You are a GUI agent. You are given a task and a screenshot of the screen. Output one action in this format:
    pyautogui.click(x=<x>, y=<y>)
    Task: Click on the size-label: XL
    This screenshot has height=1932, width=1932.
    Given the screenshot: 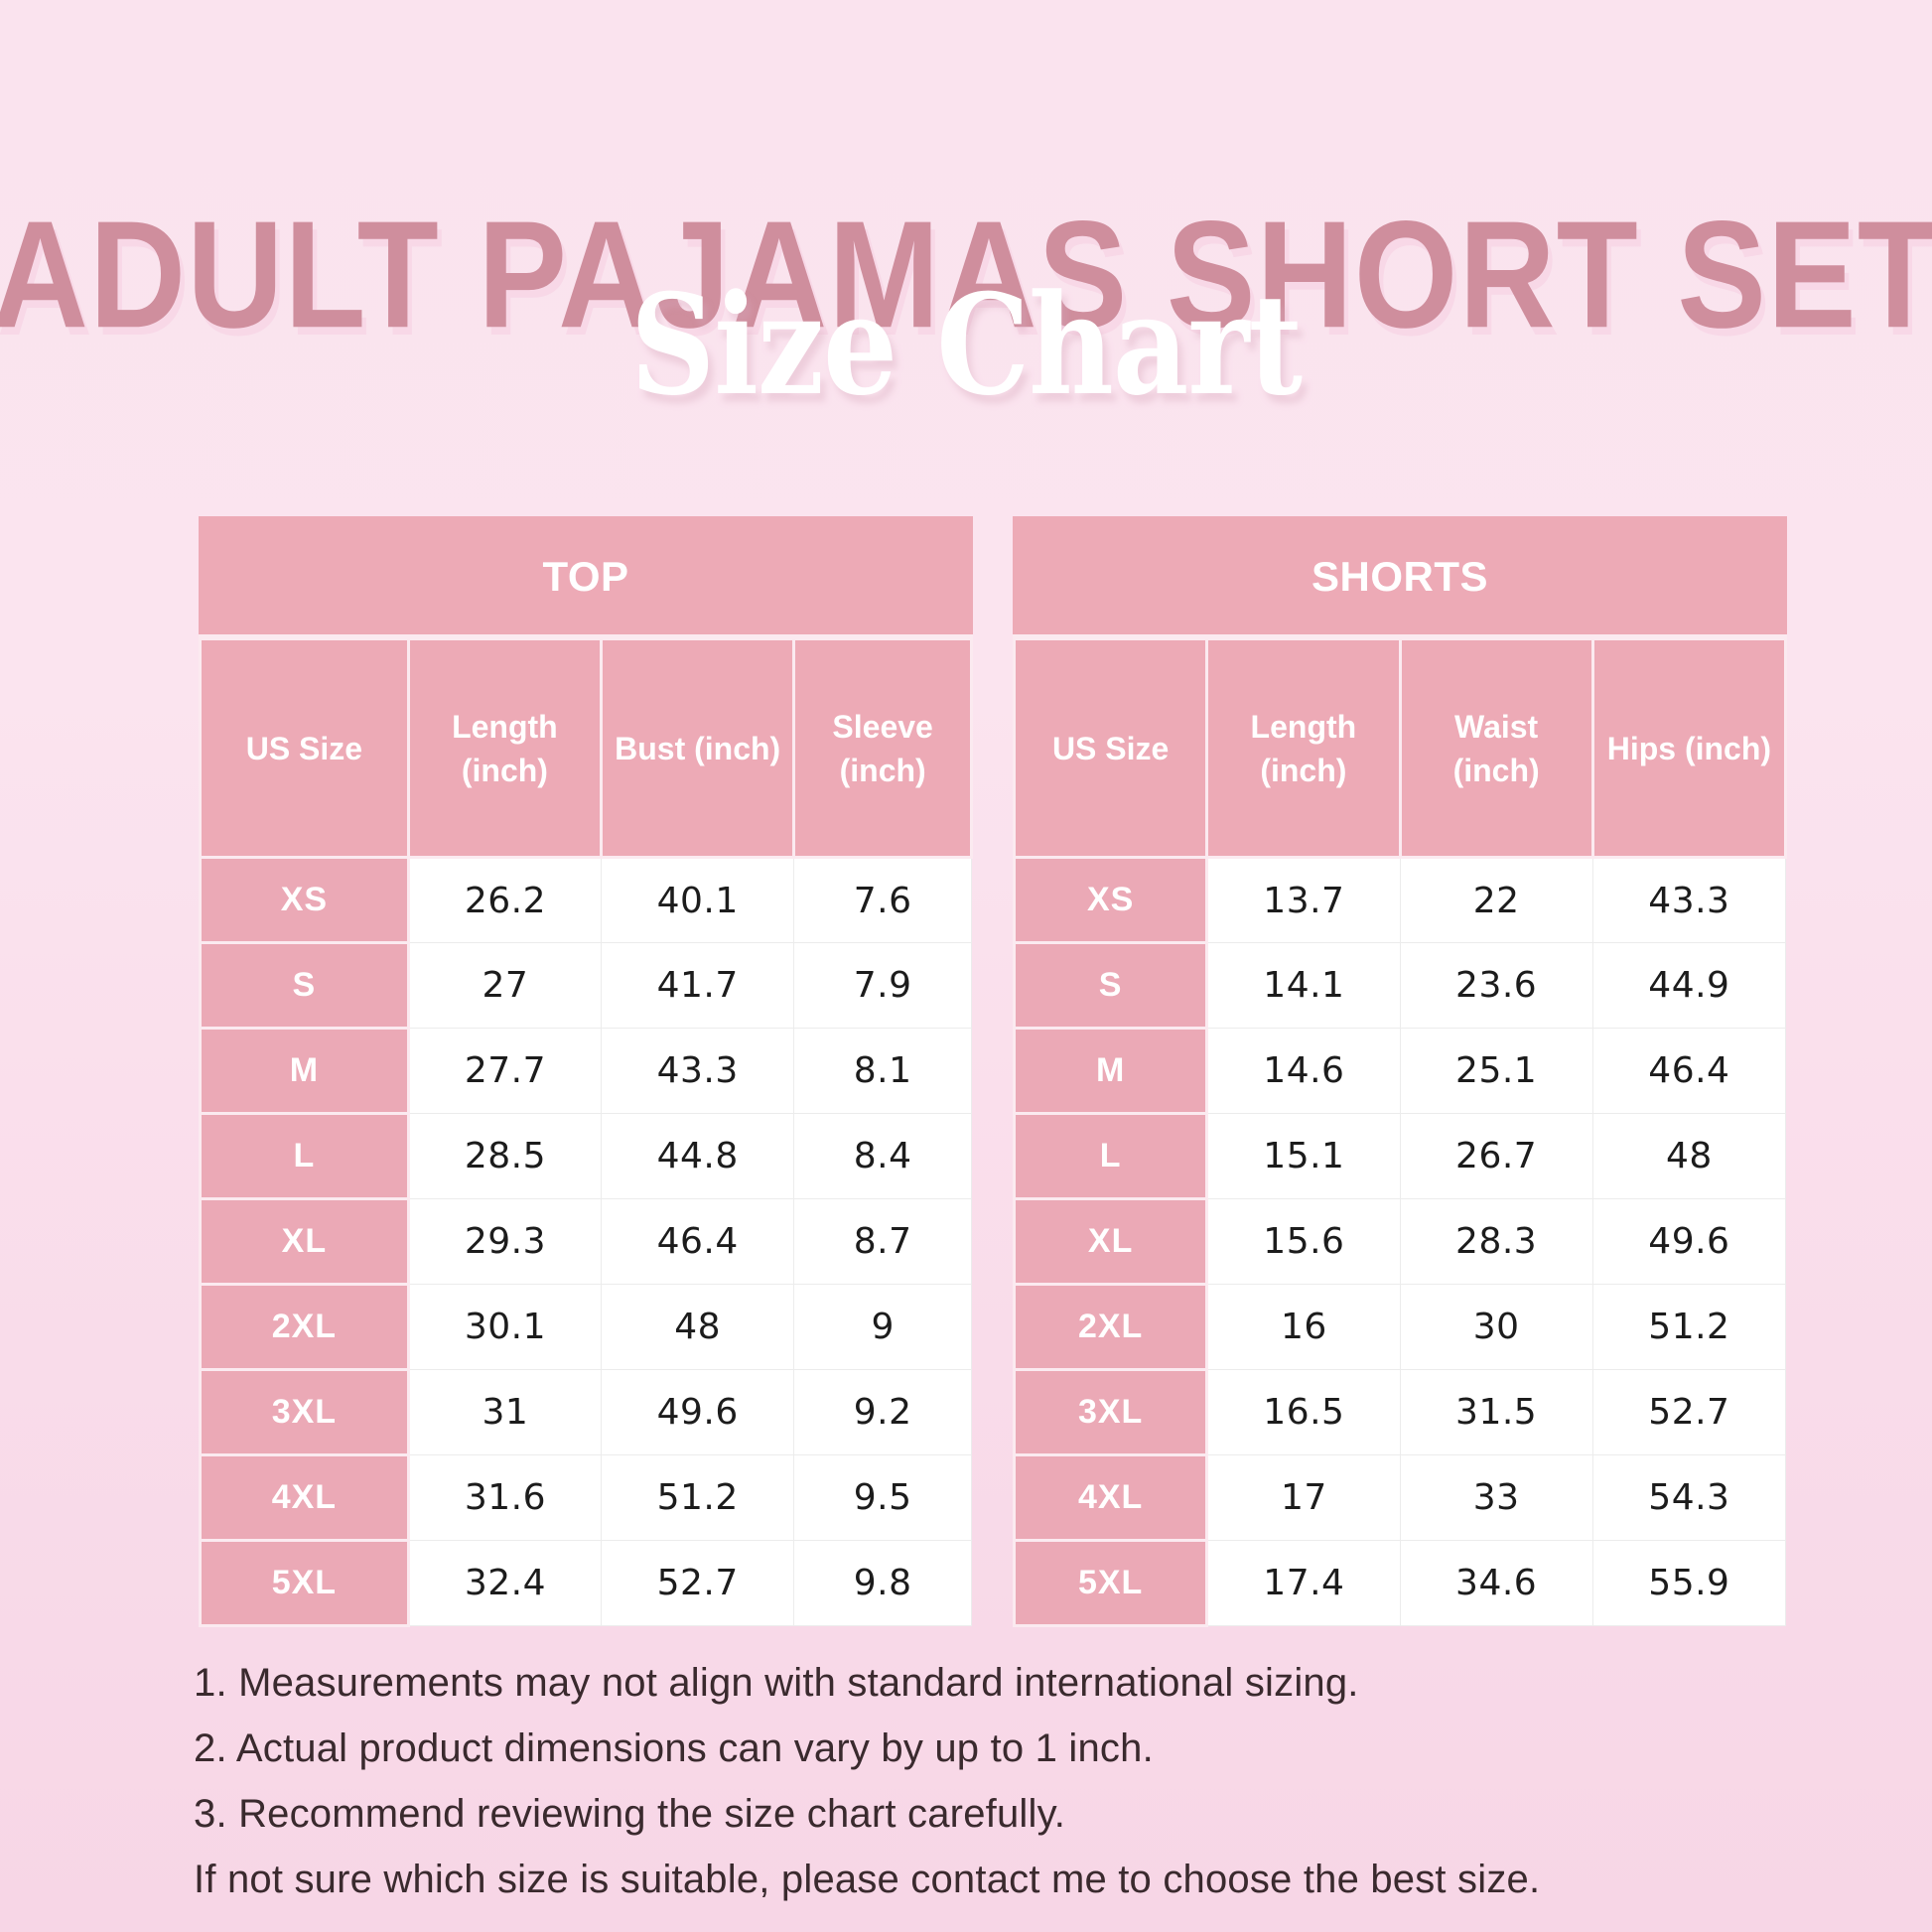 What is the action you would take?
    pyautogui.click(x=304, y=1241)
    